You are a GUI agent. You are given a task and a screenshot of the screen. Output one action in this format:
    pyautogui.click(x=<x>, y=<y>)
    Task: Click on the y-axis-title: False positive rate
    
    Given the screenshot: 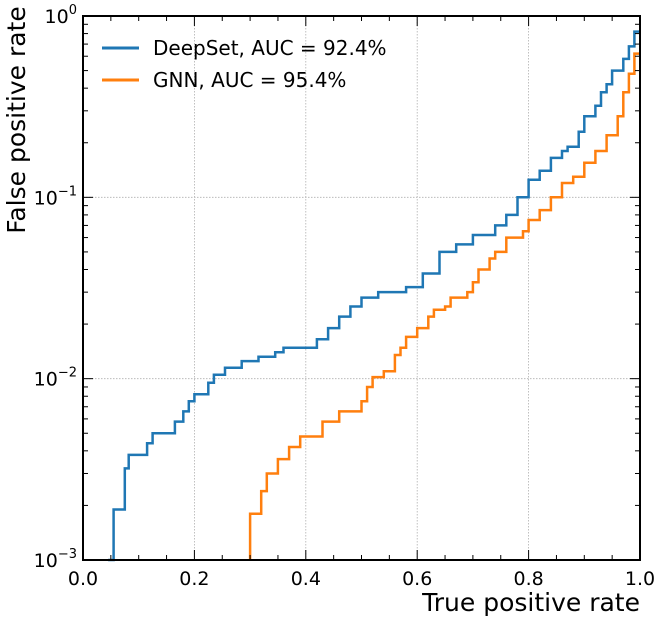 What is the action you would take?
    pyautogui.click(x=16, y=120)
    